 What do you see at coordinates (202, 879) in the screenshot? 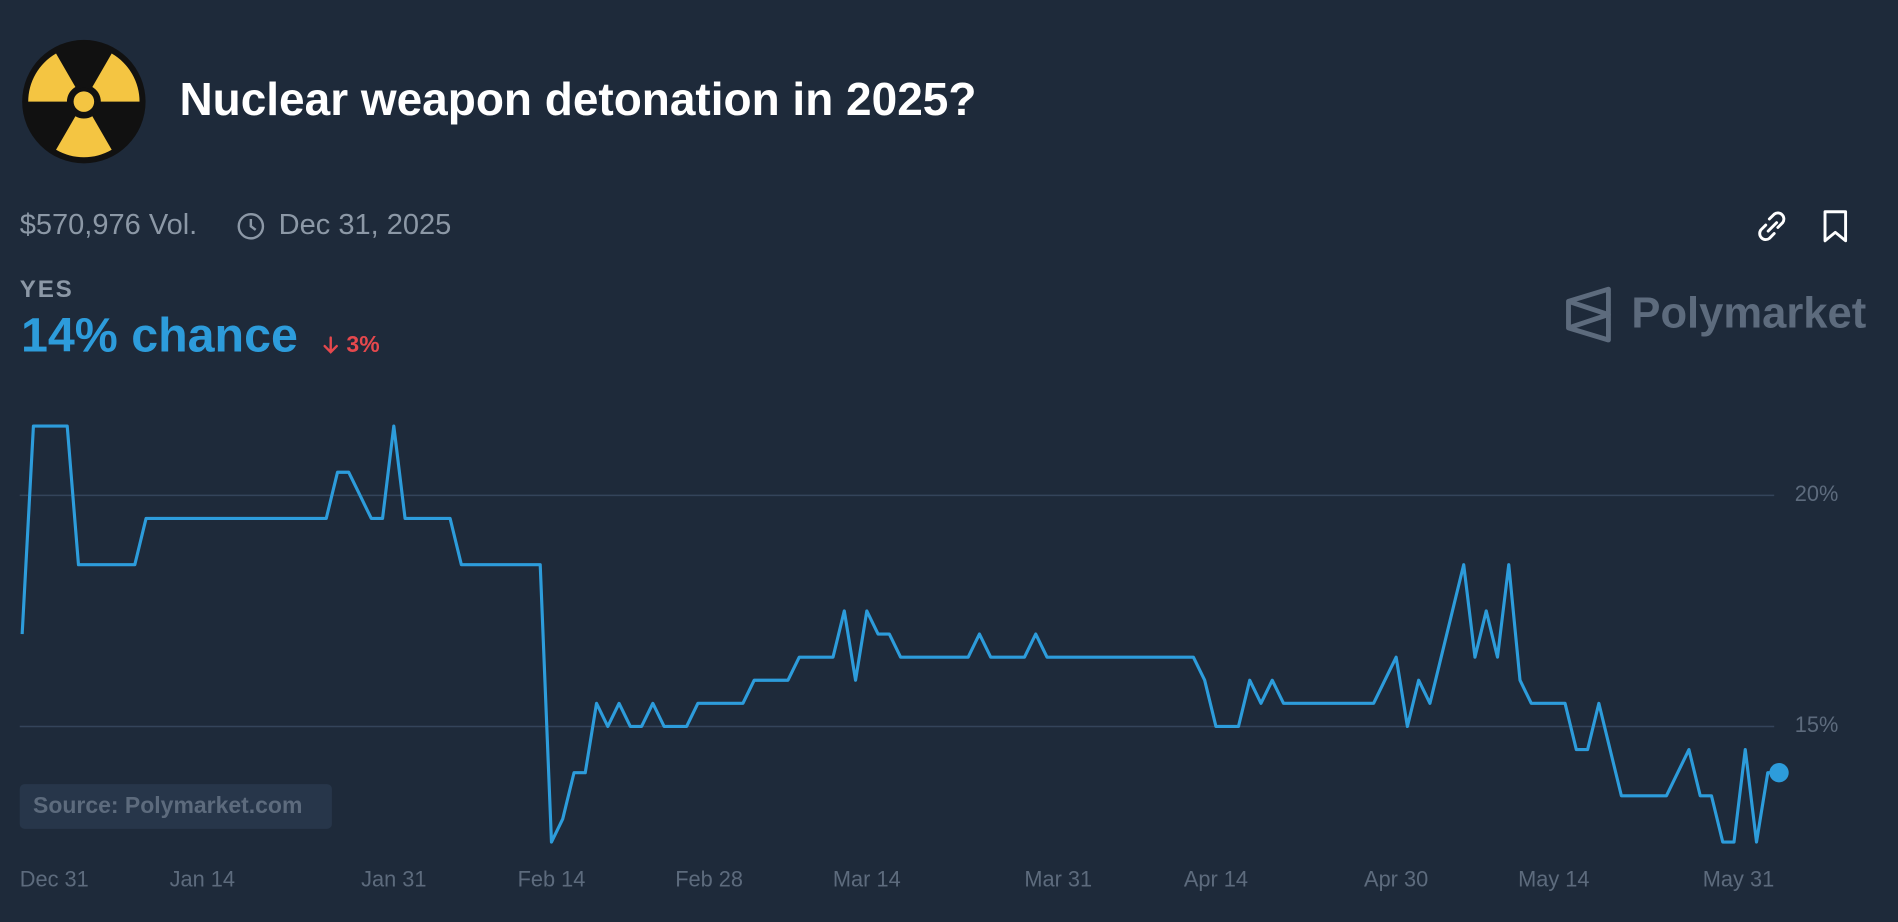
I see `x-tick-label: Jan 14` at bounding box center [202, 879].